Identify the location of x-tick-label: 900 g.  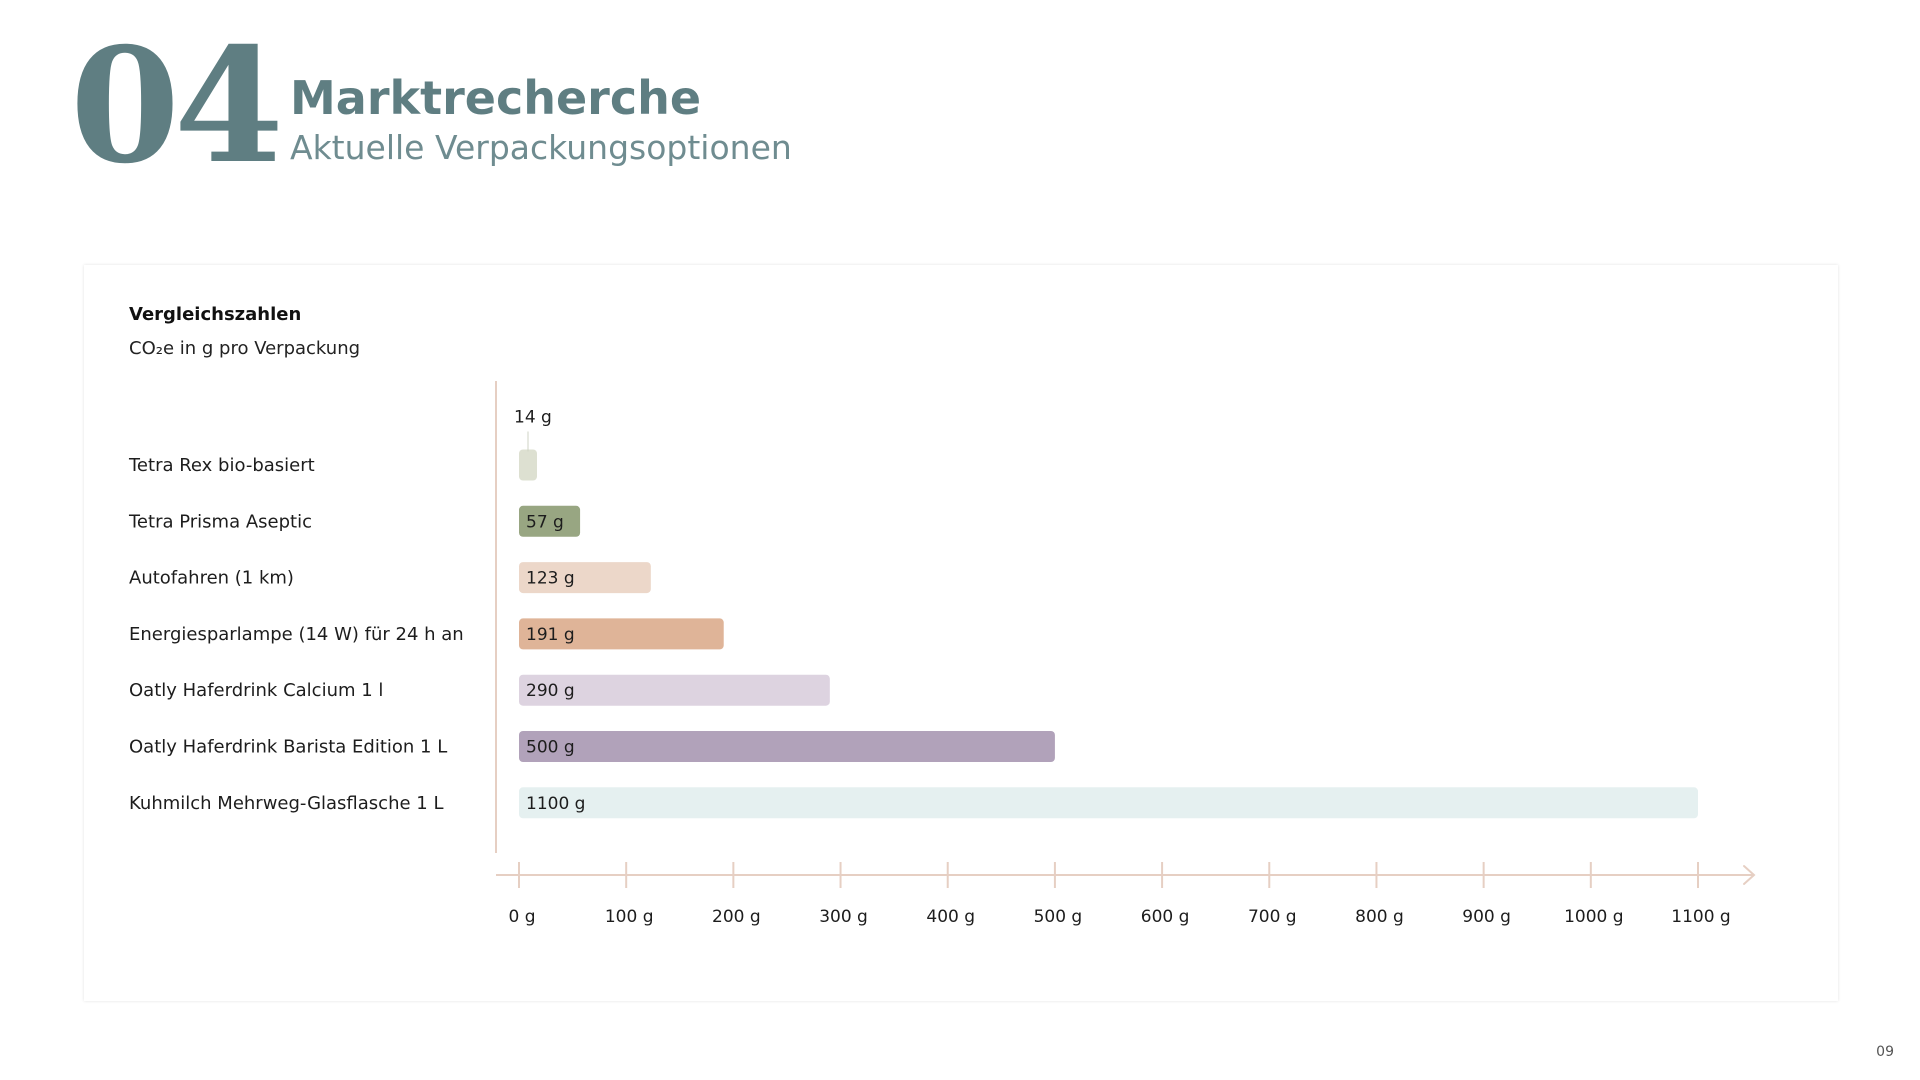
(1486, 917).